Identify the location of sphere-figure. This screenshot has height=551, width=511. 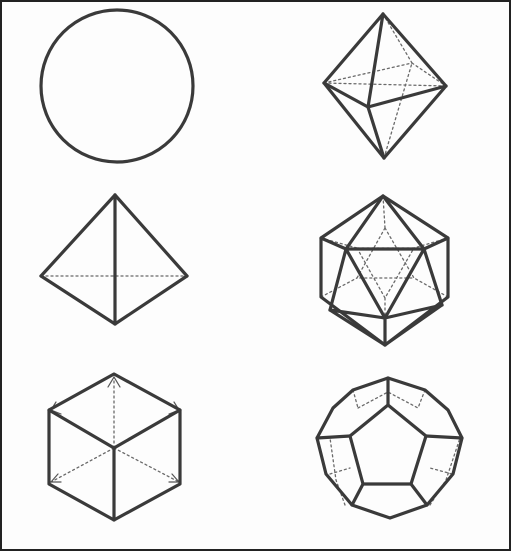
(117, 86).